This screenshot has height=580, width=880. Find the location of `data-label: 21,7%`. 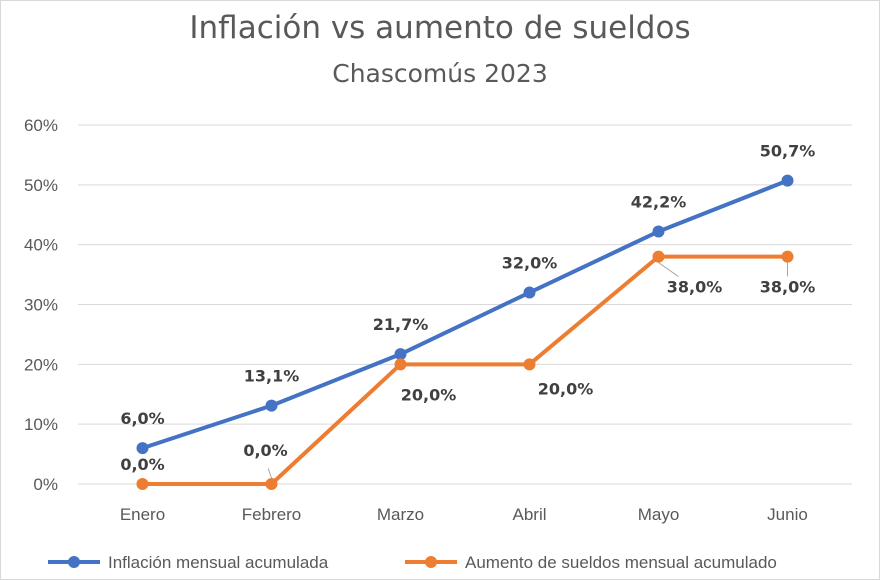

data-label: 21,7% is located at coordinates (401, 324).